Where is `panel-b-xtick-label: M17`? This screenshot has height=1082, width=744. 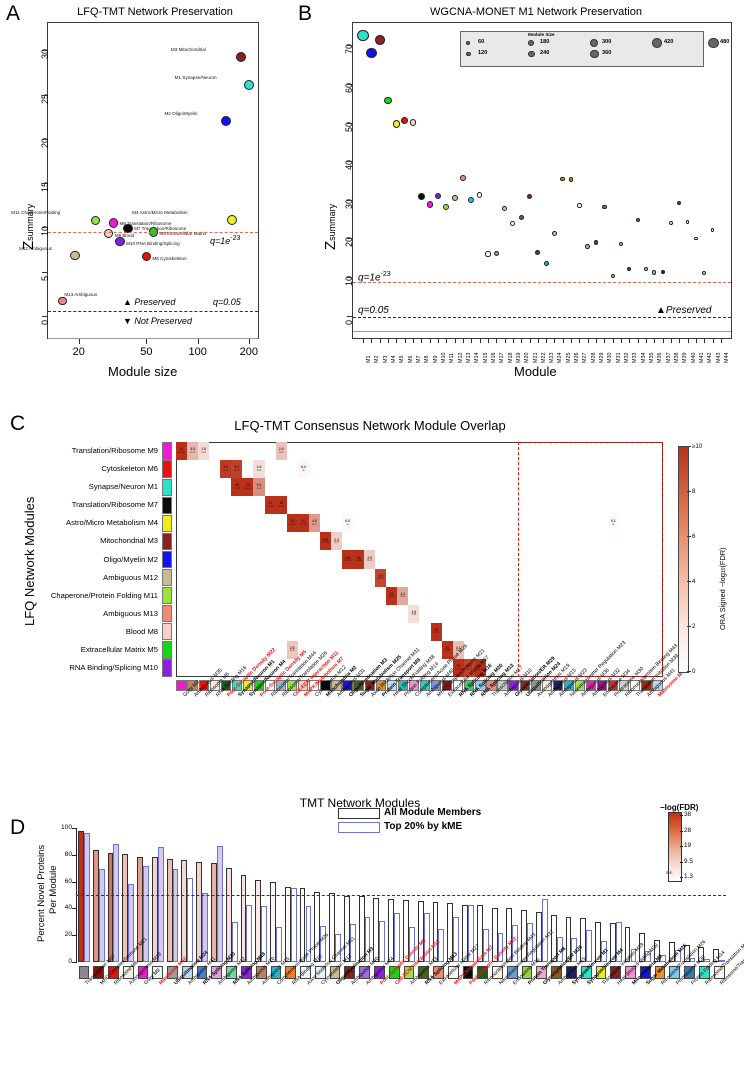 panel-b-xtick-label: M17 is located at coordinates (502, 358).